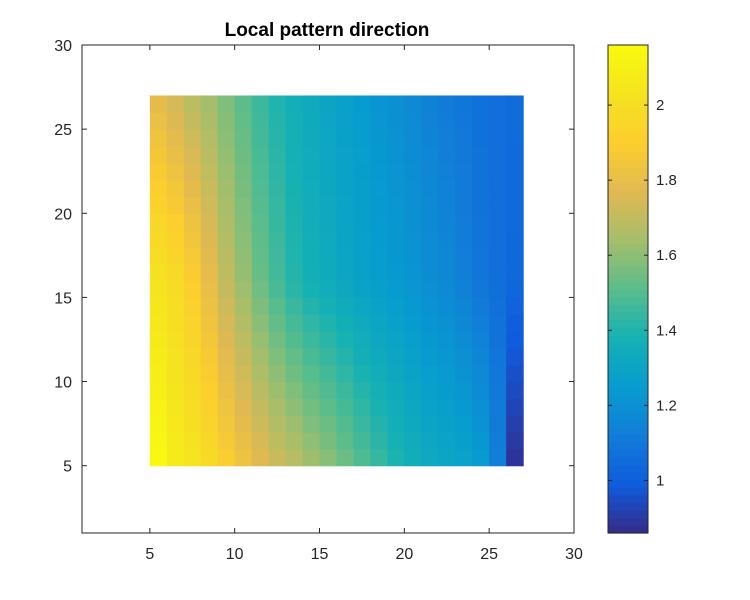  I want to click on x-tick-label: 10, so click(235, 554).